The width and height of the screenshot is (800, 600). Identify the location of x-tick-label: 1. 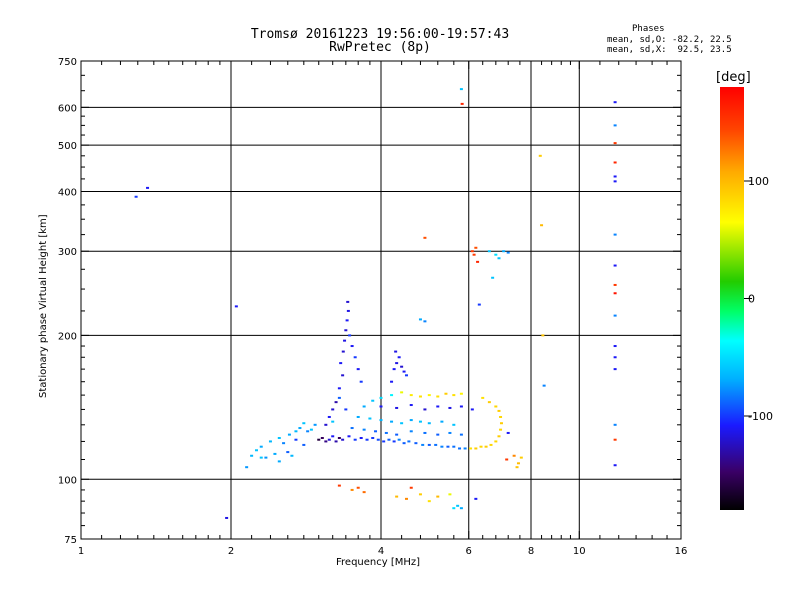
(81, 551).